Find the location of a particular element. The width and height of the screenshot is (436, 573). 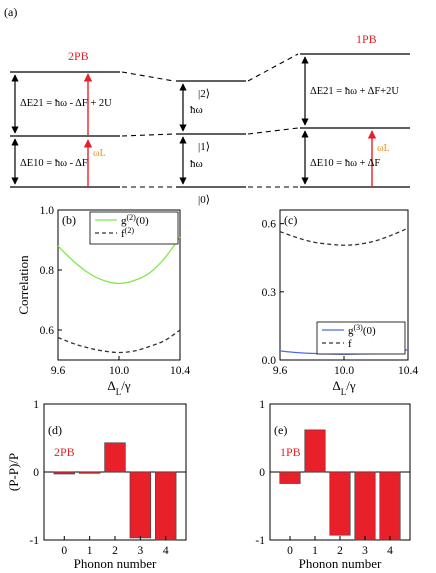

legend-label: g(2)(0) is located at coordinates (135, 220).